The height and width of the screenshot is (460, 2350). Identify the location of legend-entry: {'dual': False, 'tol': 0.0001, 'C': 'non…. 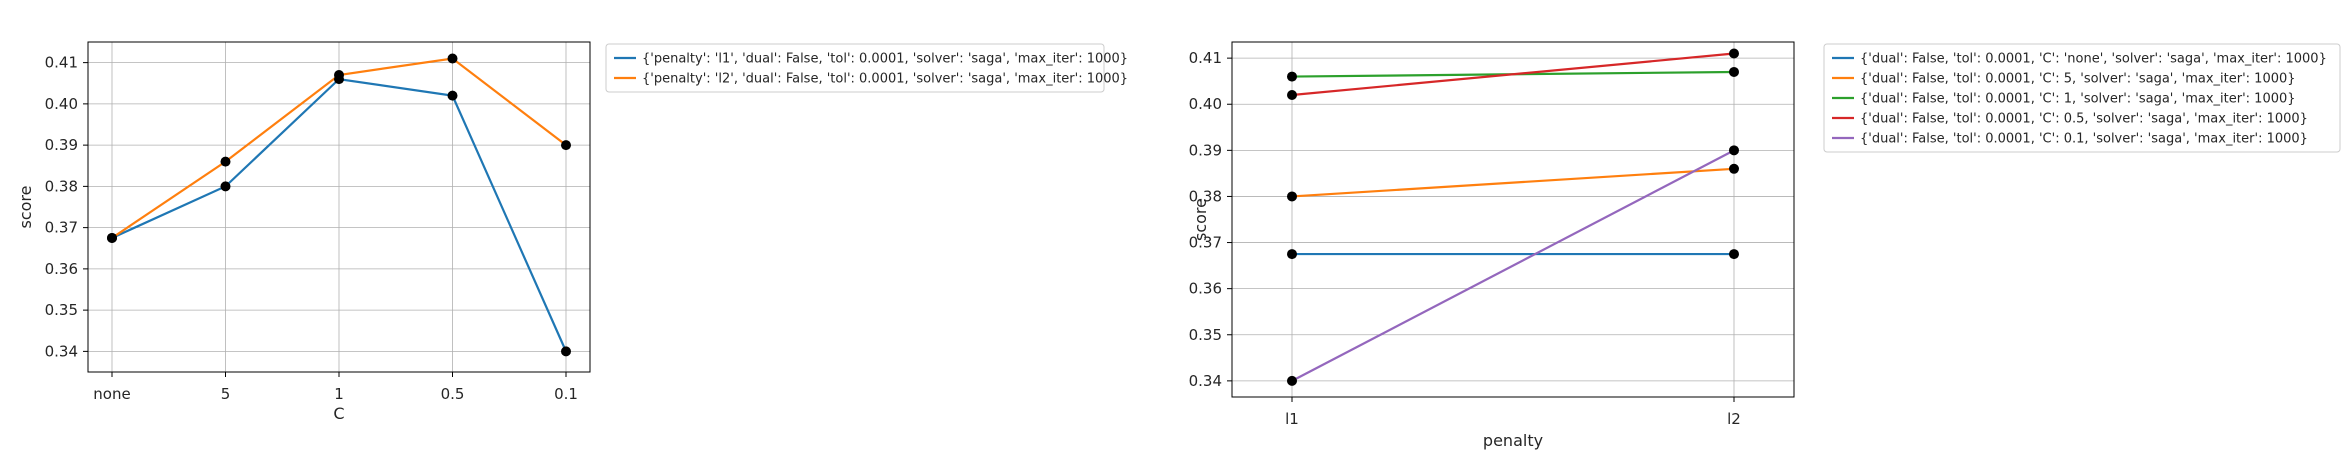
(2093, 59).